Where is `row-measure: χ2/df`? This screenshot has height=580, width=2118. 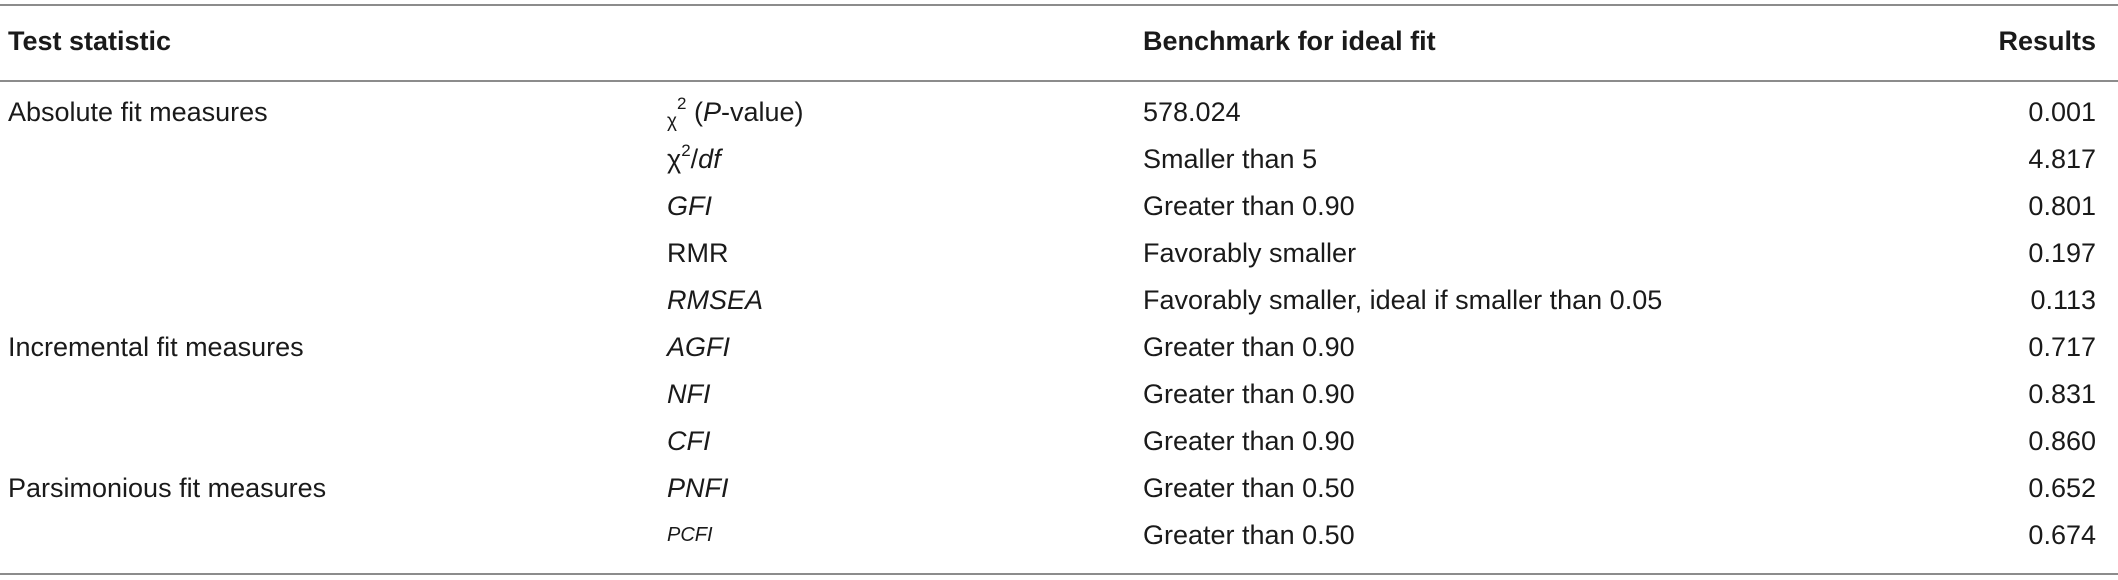
row-measure: χ2/df is located at coordinates (694, 159).